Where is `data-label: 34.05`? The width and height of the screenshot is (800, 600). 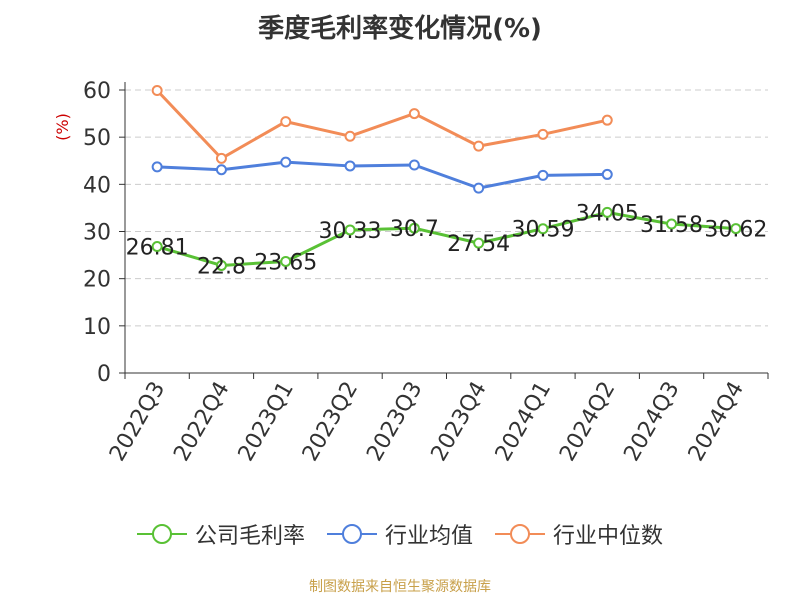 data-label: 34.05 is located at coordinates (607, 213).